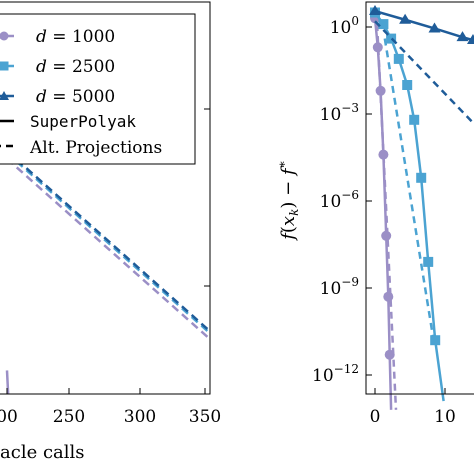 The image size is (474, 474). I want to click on right-y-ticks: 10⁰ 10⁻³ 10⁻⁶ 10⁻⁹ 10⁻¹², so click(342, 200).